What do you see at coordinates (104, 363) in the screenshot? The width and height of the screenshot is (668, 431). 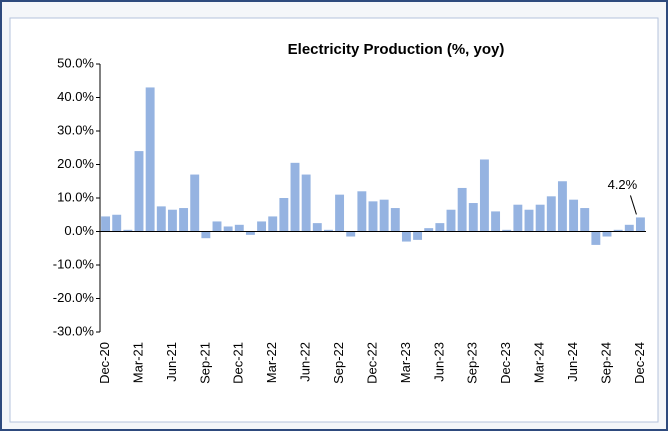 I see `x-tick-label: Dec-20` at bounding box center [104, 363].